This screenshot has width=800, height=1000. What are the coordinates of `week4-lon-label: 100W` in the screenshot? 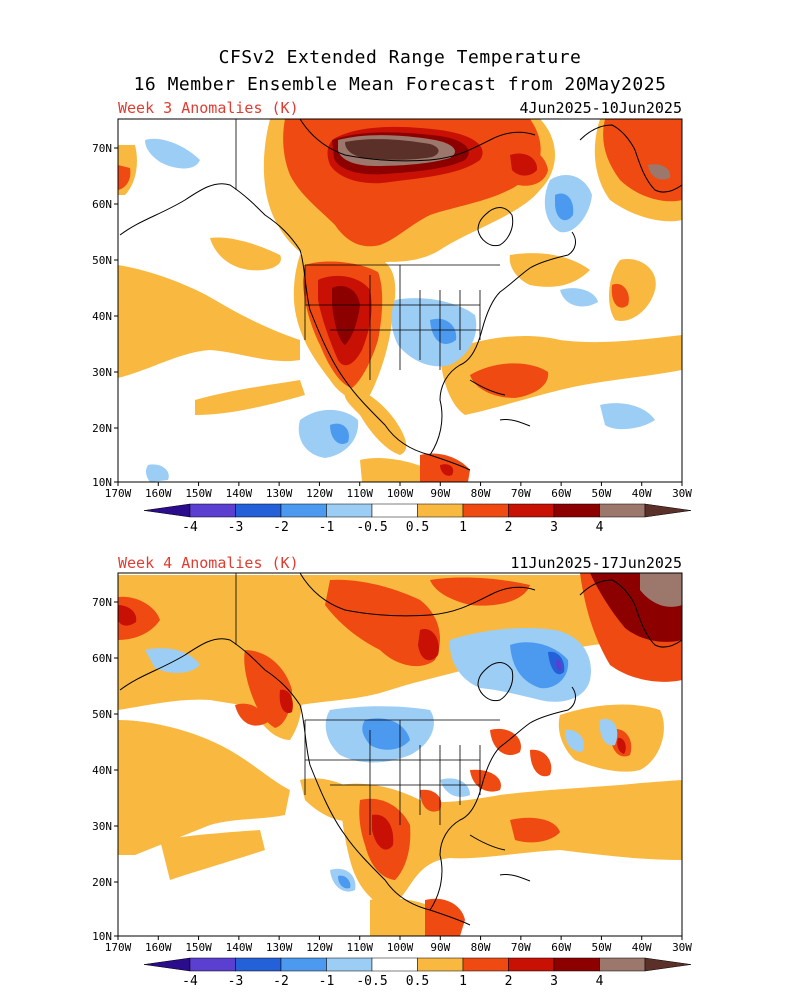 It's located at (400, 947).